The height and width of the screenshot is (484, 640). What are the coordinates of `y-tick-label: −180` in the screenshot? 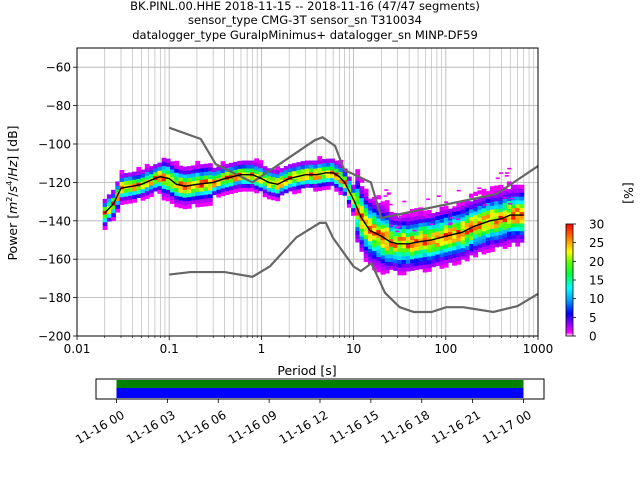 It's located at (54, 298).